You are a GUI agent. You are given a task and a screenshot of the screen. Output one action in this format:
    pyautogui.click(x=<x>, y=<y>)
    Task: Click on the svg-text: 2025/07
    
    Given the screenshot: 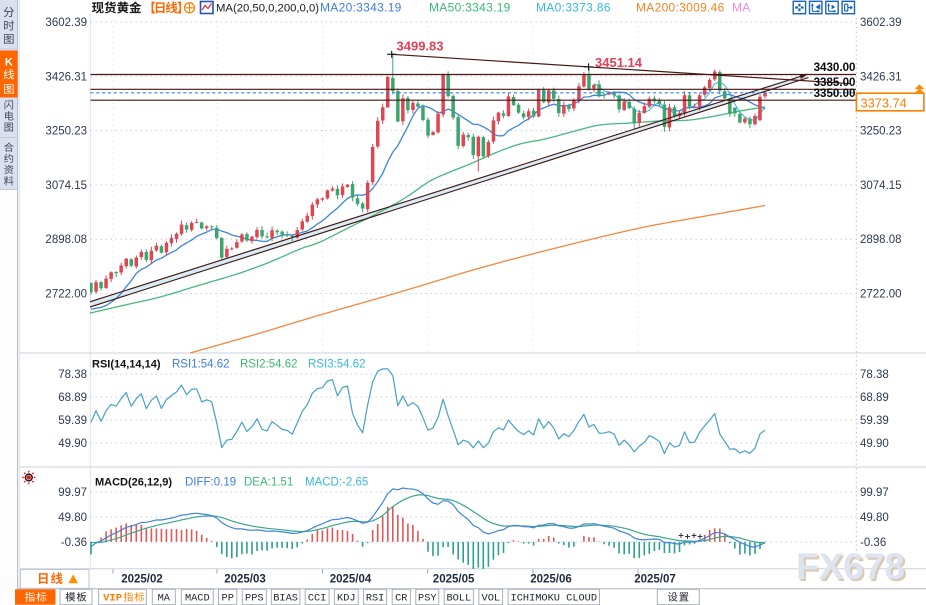 What is the action you would take?
    pyautogui.click(x=655, y=580)
    